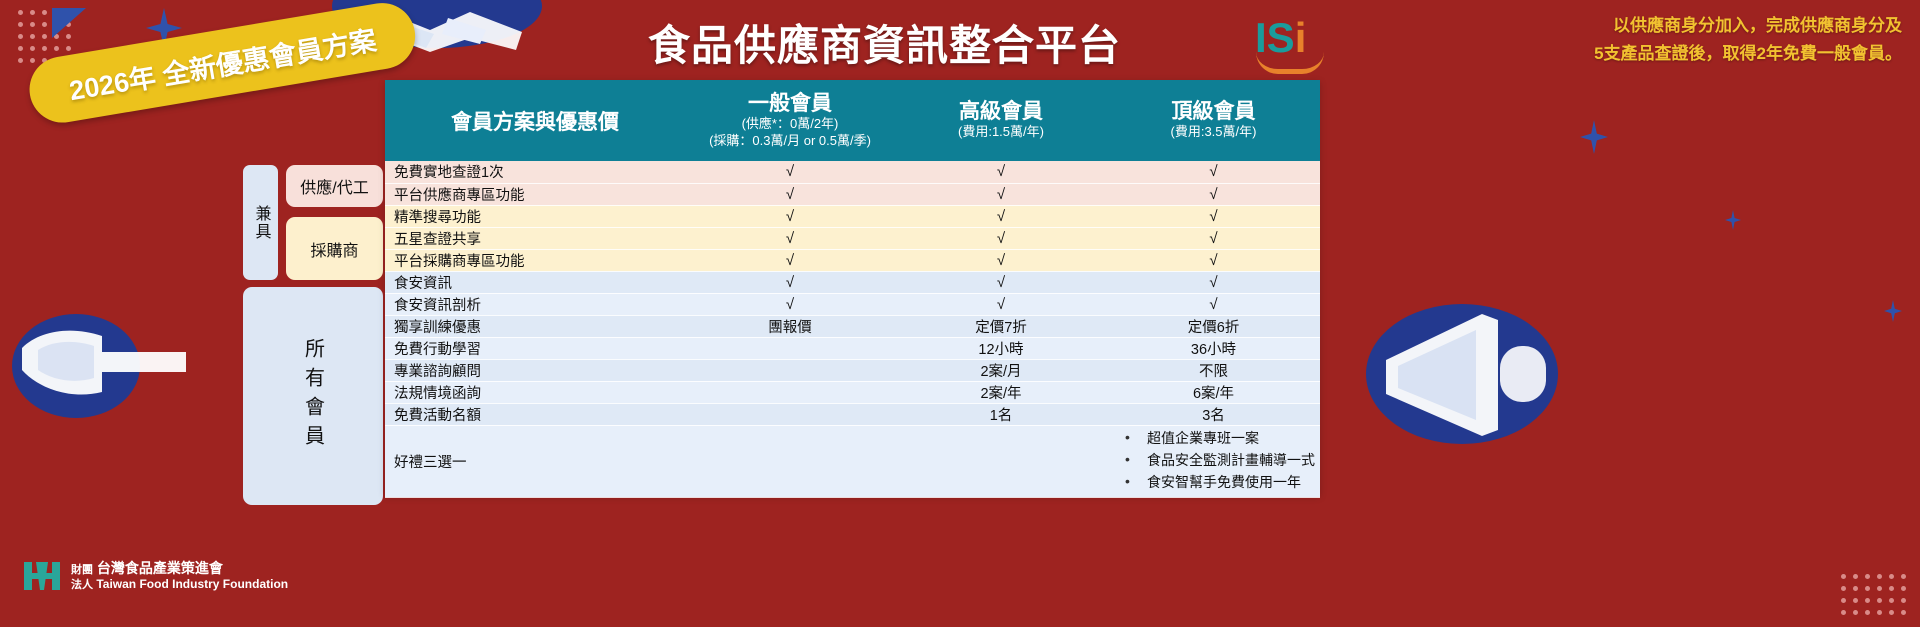 This screenshot has height=627, width=1920. I want to click on table-row: 平台供應商專區功能 √ √ √, so click(852, 194).